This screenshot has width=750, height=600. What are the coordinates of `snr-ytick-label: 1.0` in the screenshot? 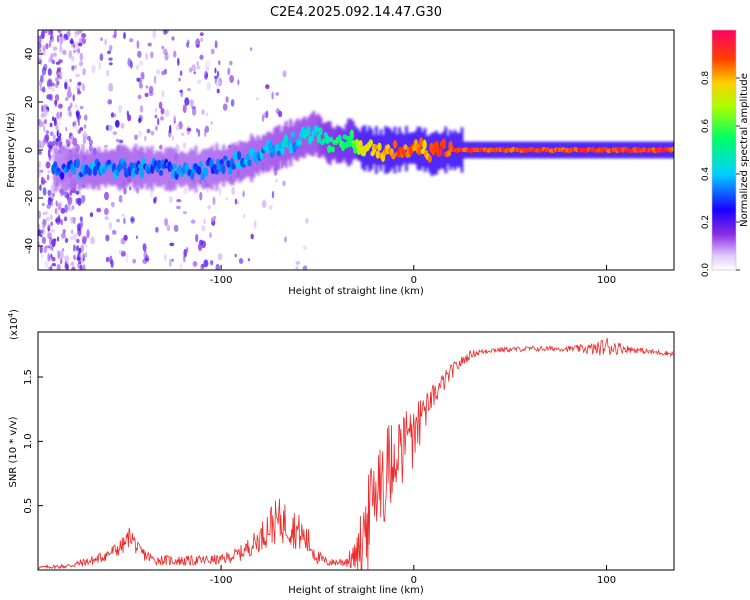 It's located at (28, 441).